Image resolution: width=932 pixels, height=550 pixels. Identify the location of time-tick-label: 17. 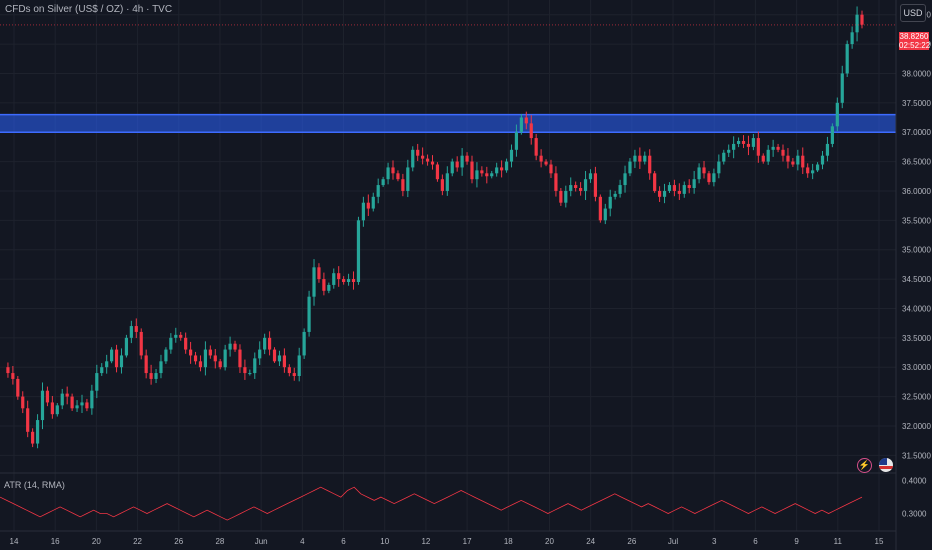
(467, 541).